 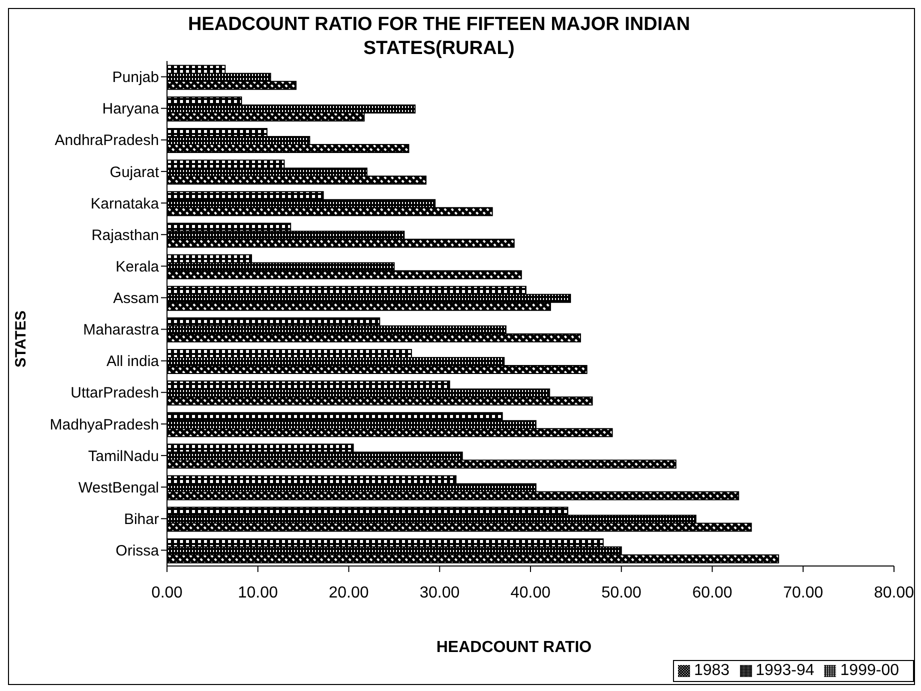 I want to click on x-axis-title: HEADCOUNT RATIO, so click(x=514, y=648).